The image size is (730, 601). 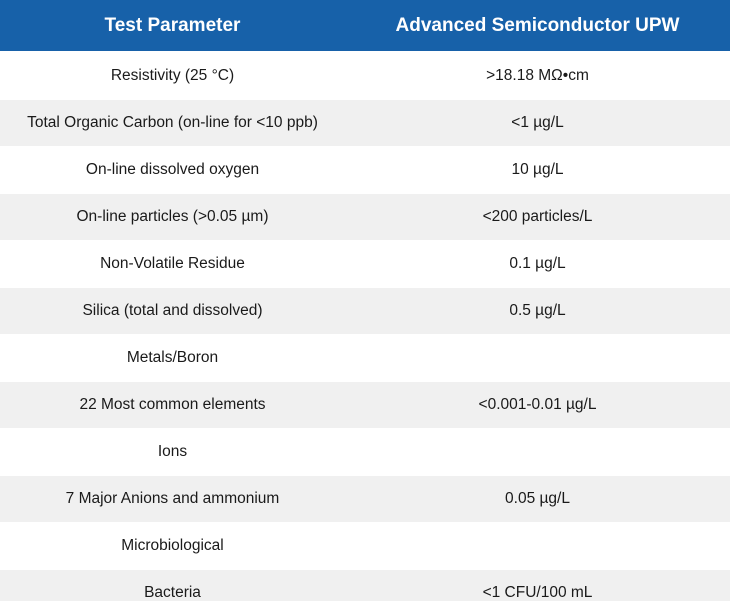 What do you see at coordinates (172, 26) in the screenshot?
I see `header-test-parameter: Test Parameter` at bounding box center [172, 26].